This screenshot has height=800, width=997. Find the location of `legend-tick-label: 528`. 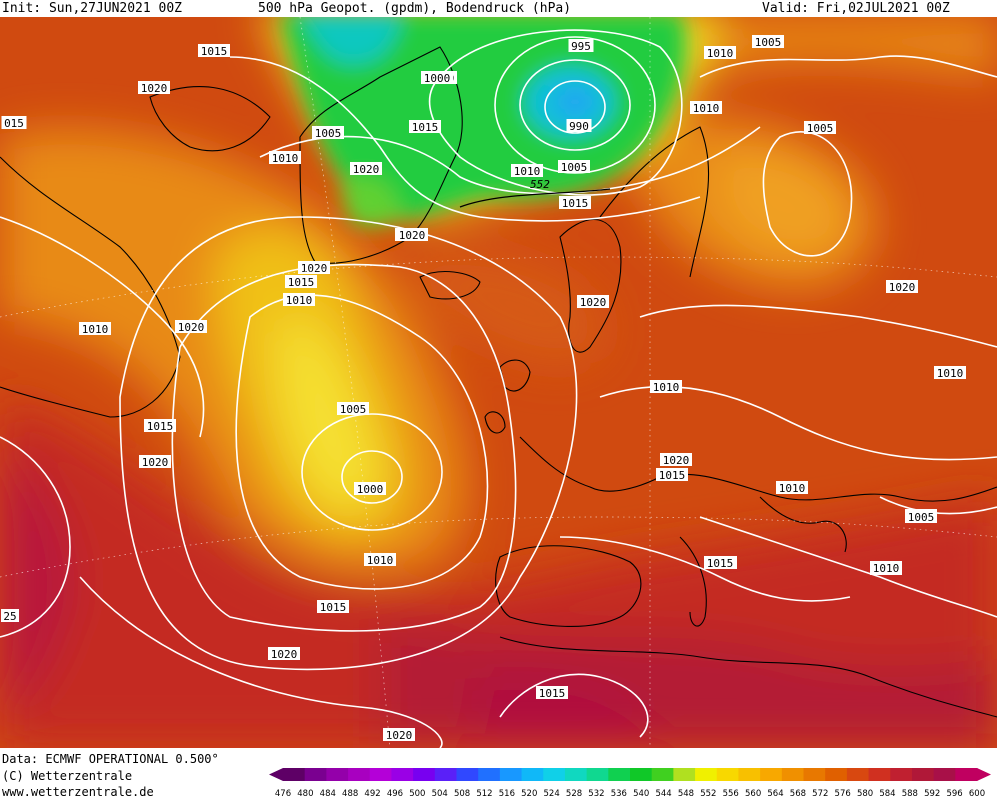

legend-tick-label: 528 is located at coordinates (574, 794).